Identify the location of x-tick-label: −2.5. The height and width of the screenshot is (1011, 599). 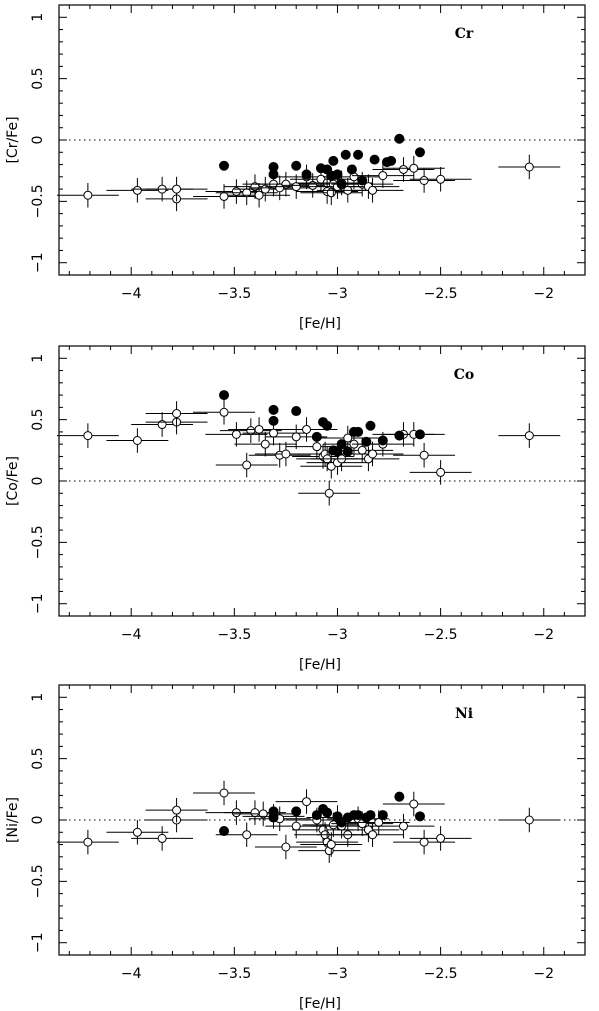
(441, 294).